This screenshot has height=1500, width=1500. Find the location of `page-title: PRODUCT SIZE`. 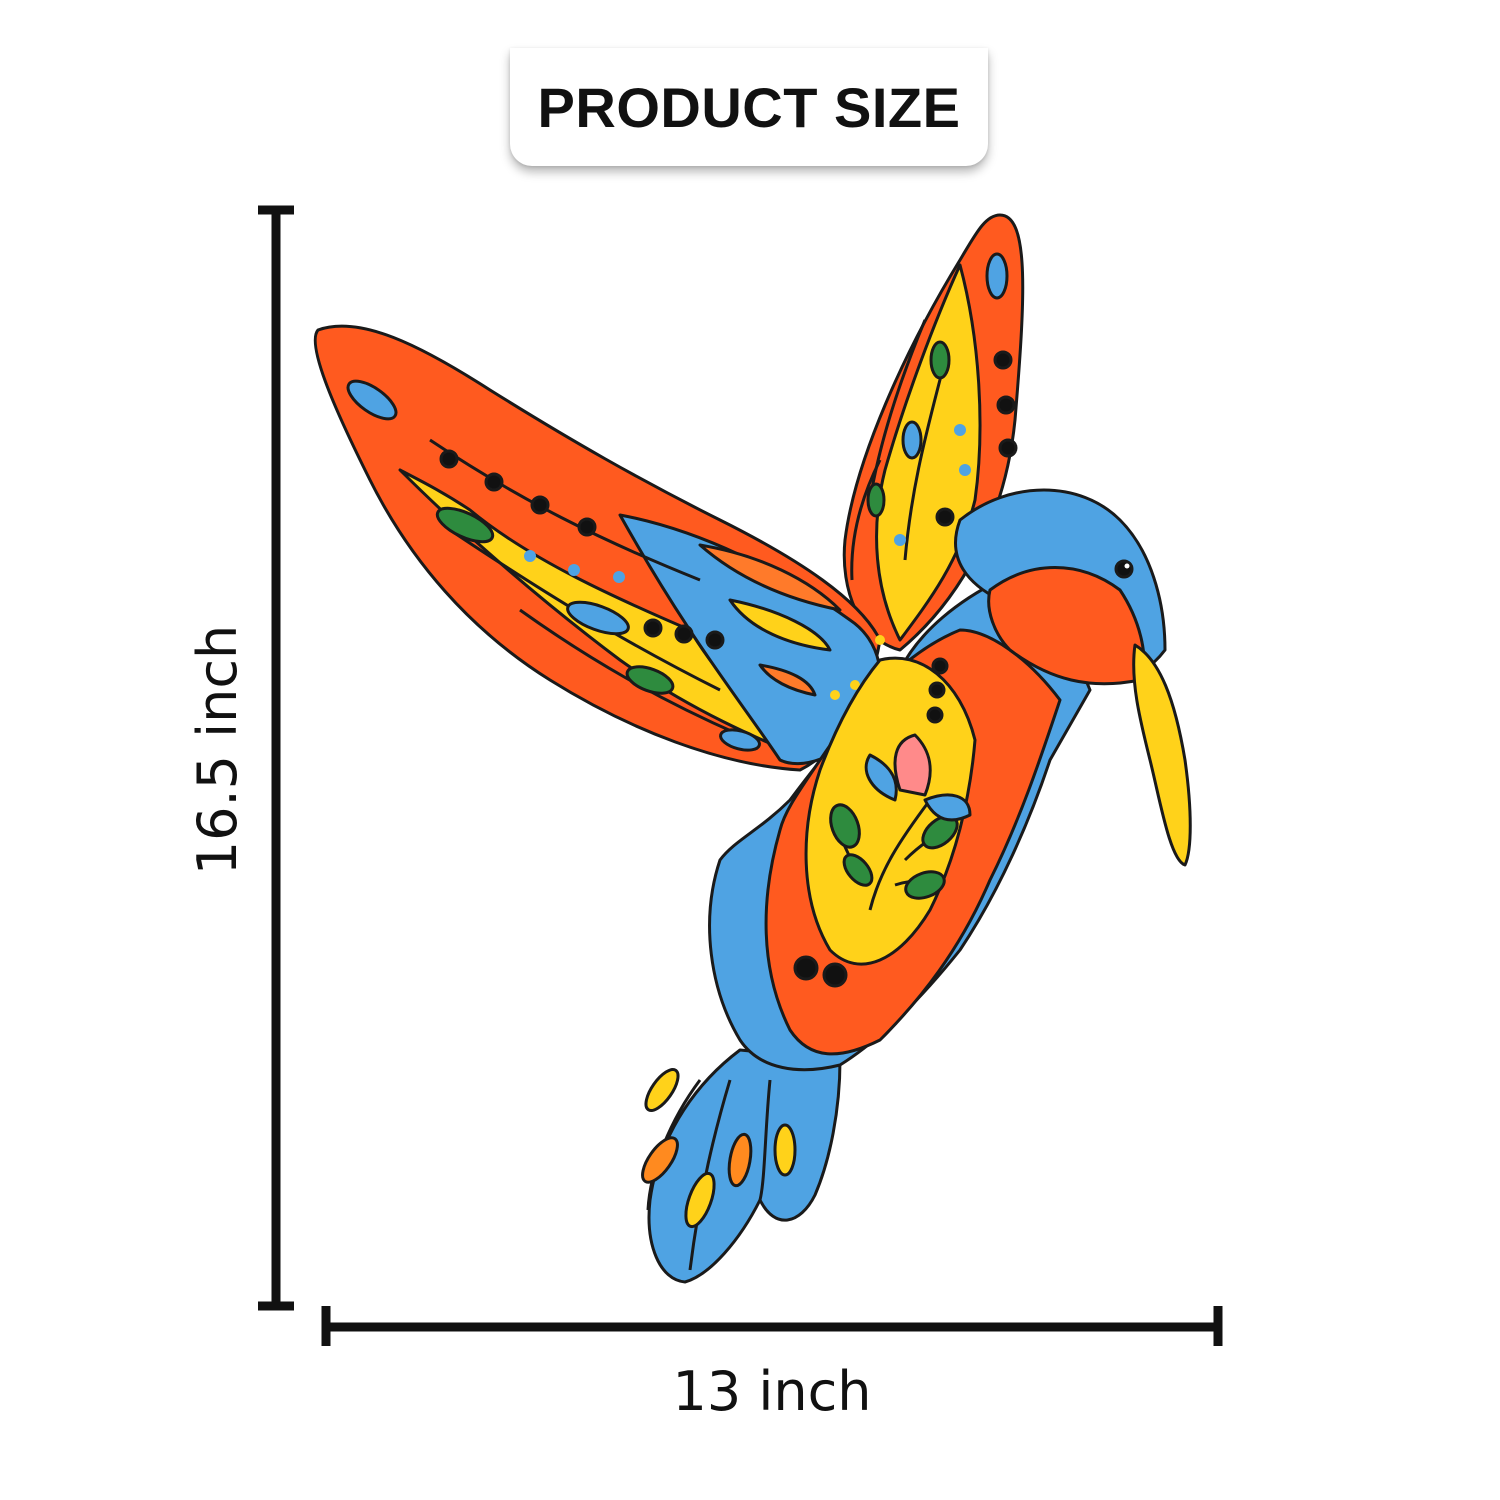

page-title: PRODUCT SIZE is located at coordinates (749, 107).